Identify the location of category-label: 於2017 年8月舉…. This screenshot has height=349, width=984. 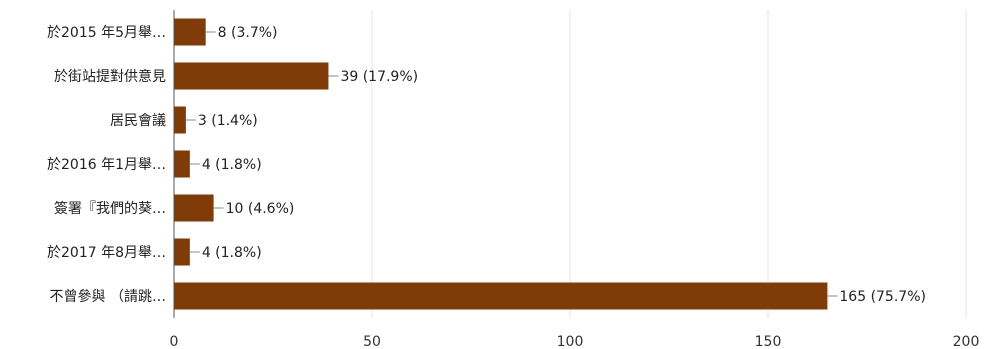
(106, 252).